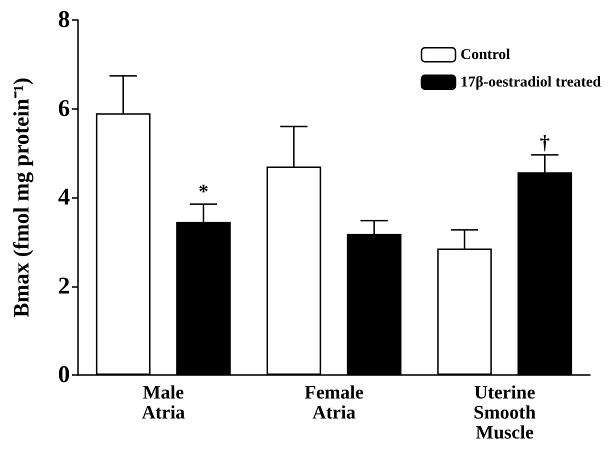 The image size is (614, 457). Describe the element at coordinates (64, 109) in the screenshot. I see `y-tick-label: 6` at that location.